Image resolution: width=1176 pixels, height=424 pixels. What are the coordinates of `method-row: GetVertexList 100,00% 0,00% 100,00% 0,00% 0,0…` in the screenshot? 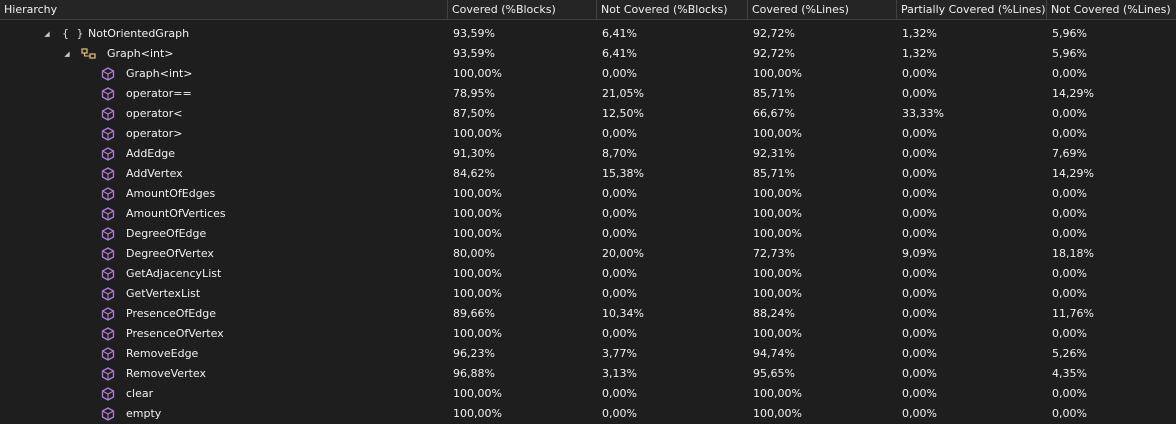 It's located at (588, 294).